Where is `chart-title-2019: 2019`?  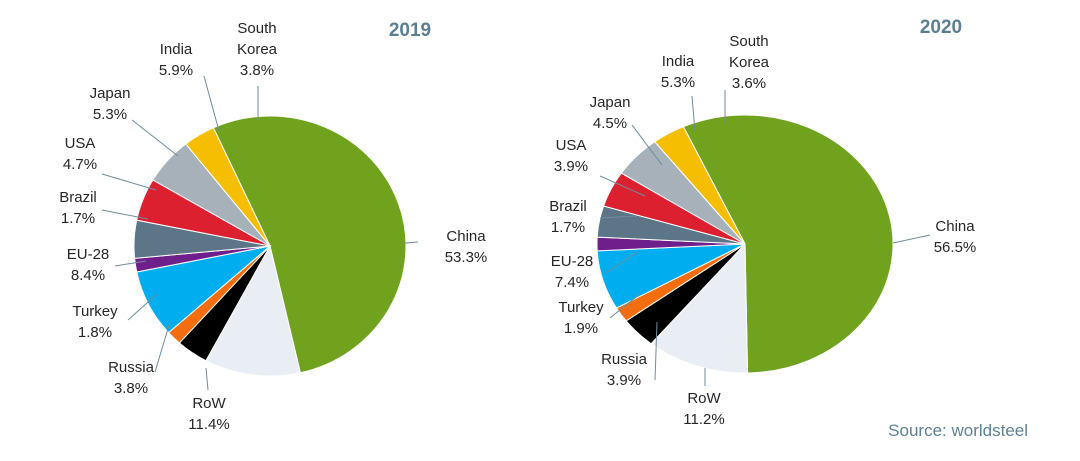
chart-title-2019: 2019 is located at coordinates (410, 30).